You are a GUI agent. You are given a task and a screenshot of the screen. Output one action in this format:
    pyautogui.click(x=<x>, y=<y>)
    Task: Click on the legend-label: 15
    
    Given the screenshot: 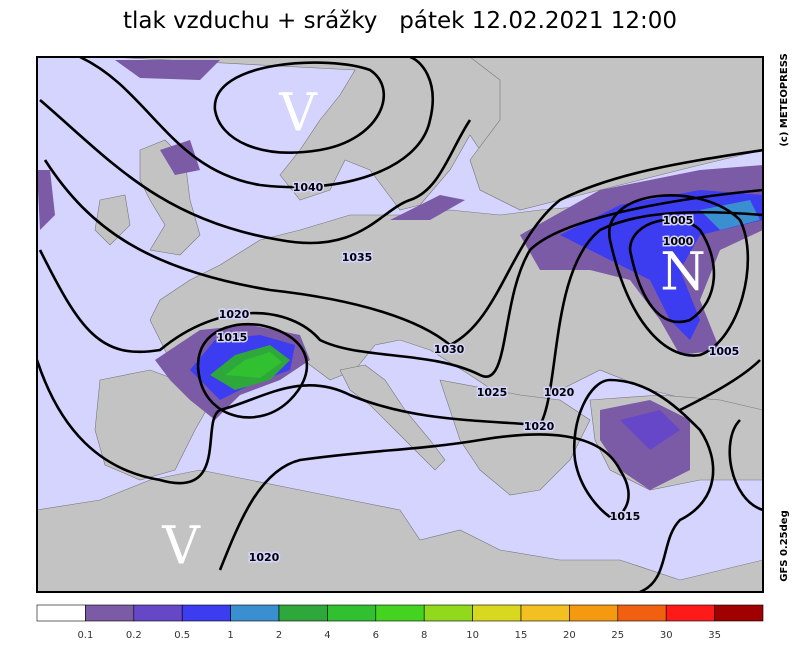 What is the action you would take?
    pyautogui.click(x=521, y=635)
    